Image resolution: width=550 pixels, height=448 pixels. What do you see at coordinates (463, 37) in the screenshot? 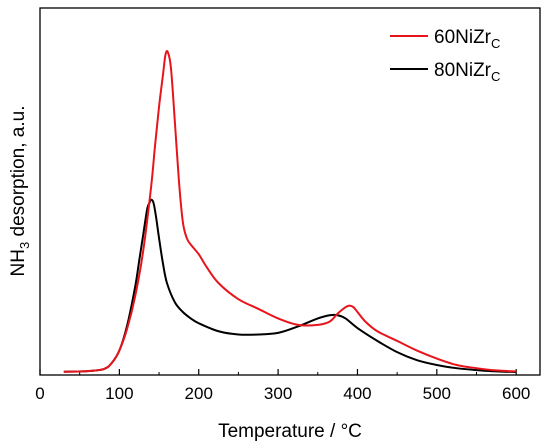
I see `legend-label-60nizrc-main: 60NiZr` at bounding box center [463, 37].